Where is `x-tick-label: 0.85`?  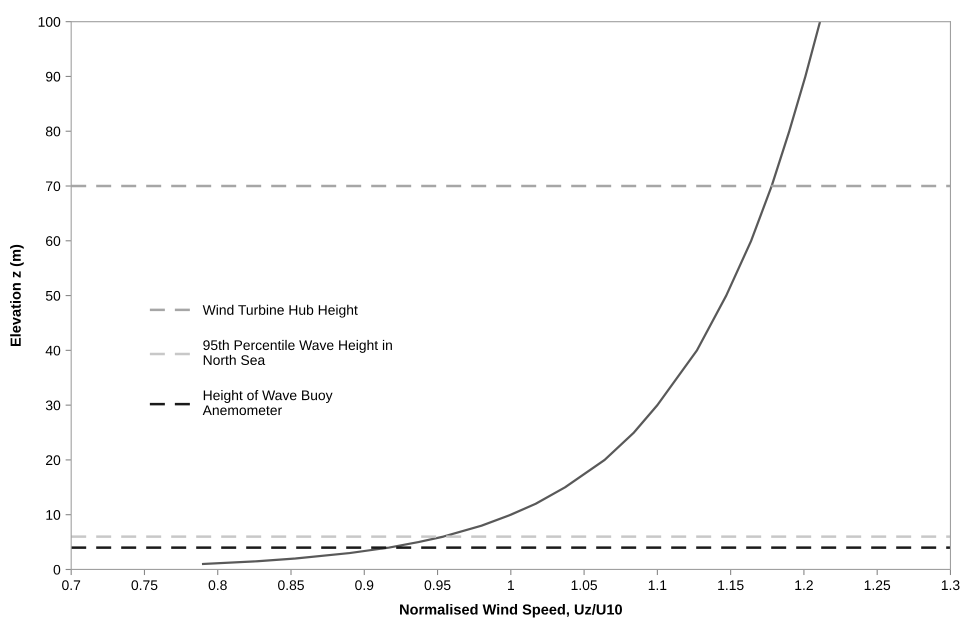 x-tick-label: 0.85 is located at coordinates (291, 585).